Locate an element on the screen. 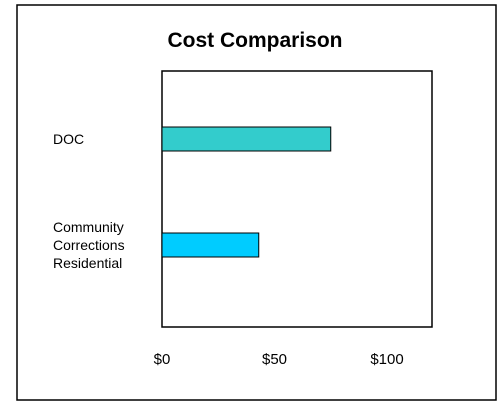 The width and height of the screenshot is (500, 407). category-label-line: Residential is located at coordinates (87, 263).